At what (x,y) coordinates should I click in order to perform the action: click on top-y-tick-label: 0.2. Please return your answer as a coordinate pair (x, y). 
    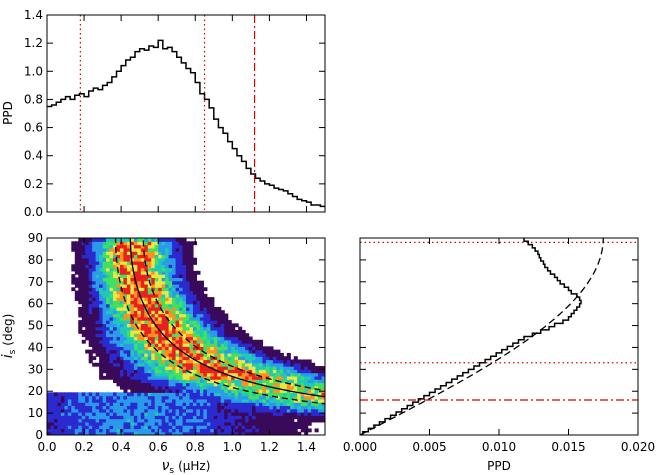
    Looking at the image, I should click on (33, 184).